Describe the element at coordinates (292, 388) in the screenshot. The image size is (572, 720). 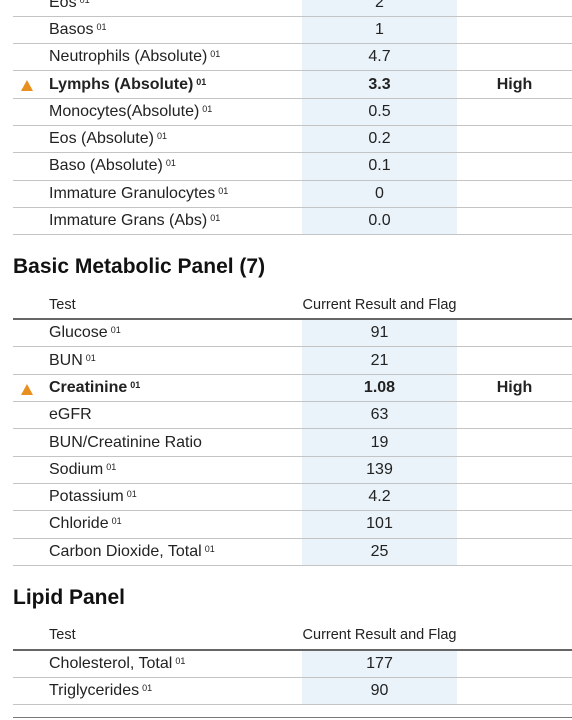
I see `result-row: Creatinine 01 1.08 High` at that location.